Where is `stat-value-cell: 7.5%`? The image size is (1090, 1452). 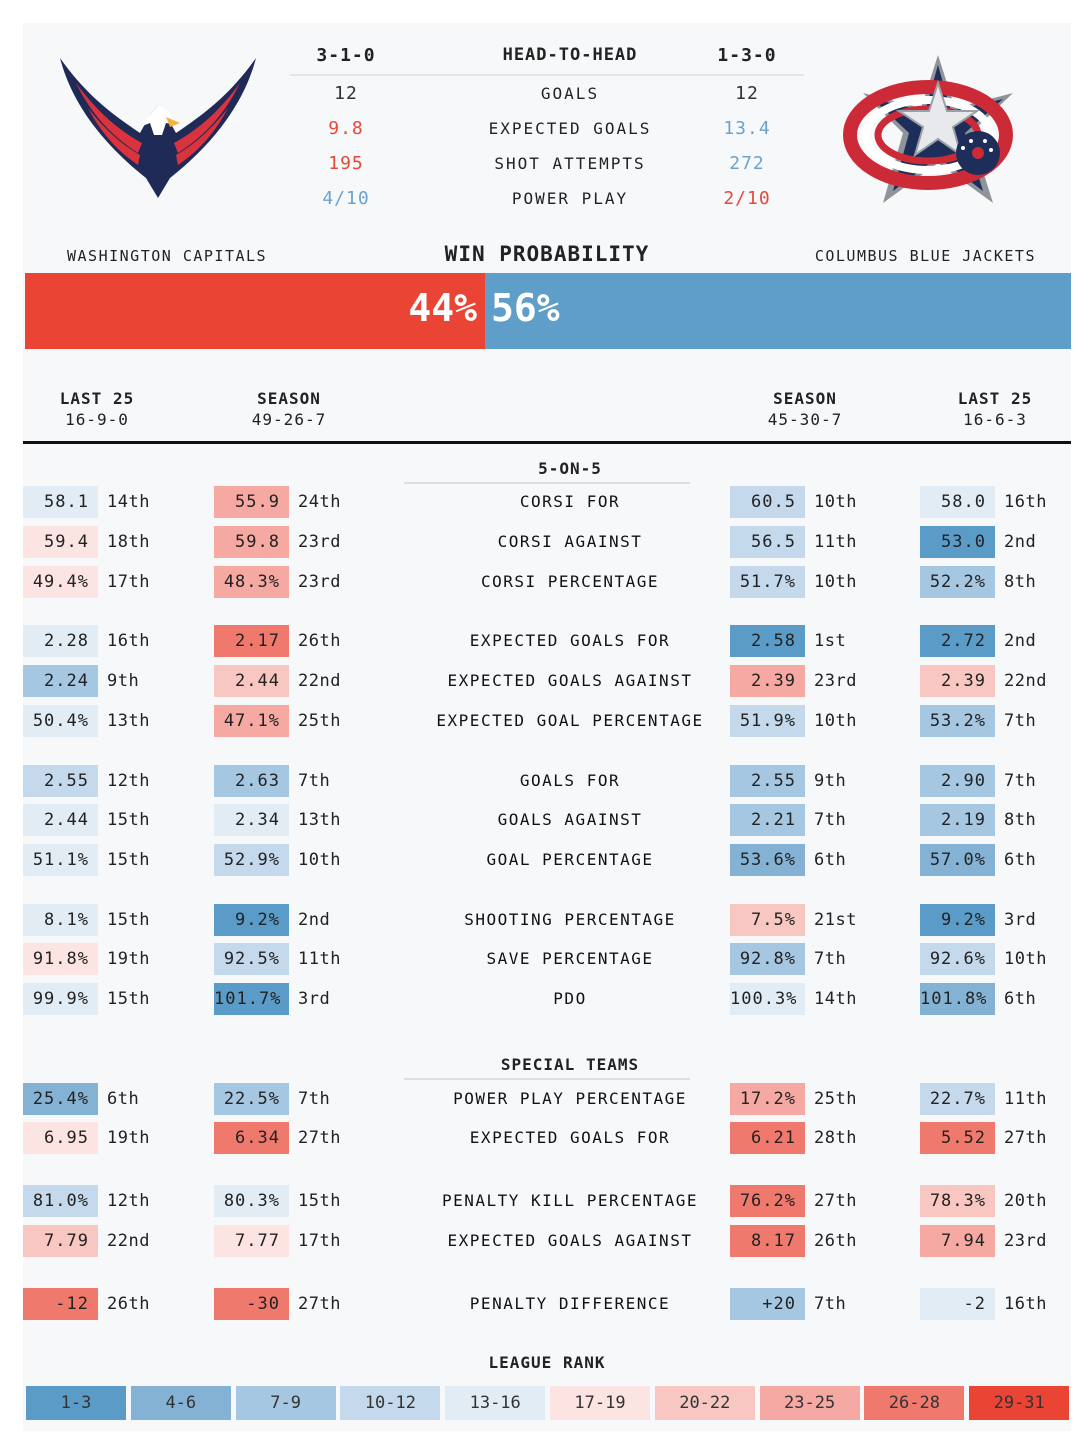 stat-value-cell: 7.5% is located at coordinates (767, 920).